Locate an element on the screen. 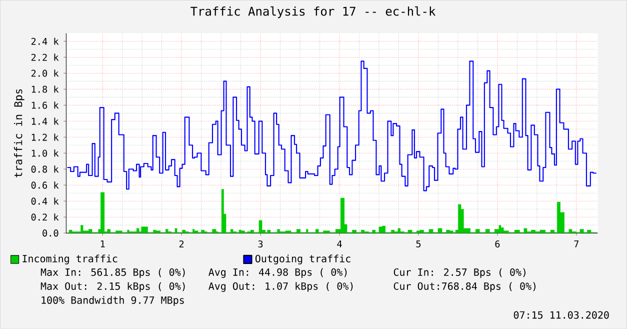 The width and height of the screenshot is (627, 329). x-tick-label: 4 is located at coordinates (339, 244).